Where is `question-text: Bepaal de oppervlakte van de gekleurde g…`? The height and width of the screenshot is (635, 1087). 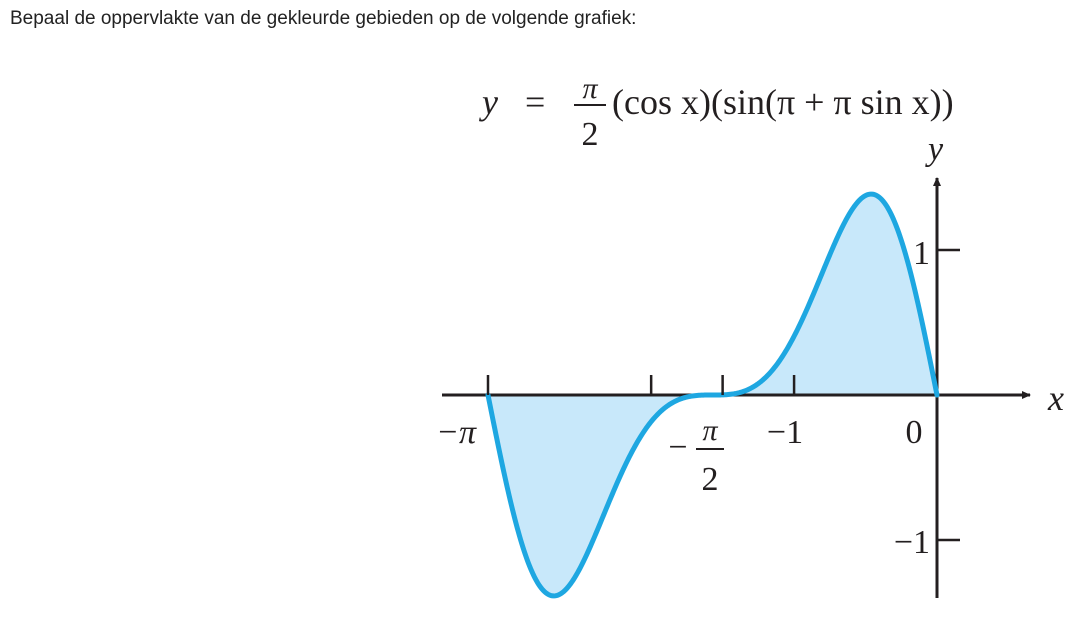
question-text: Bepaal de oppervlakte van de gekleurde g… is located at coordinates (323, 18).